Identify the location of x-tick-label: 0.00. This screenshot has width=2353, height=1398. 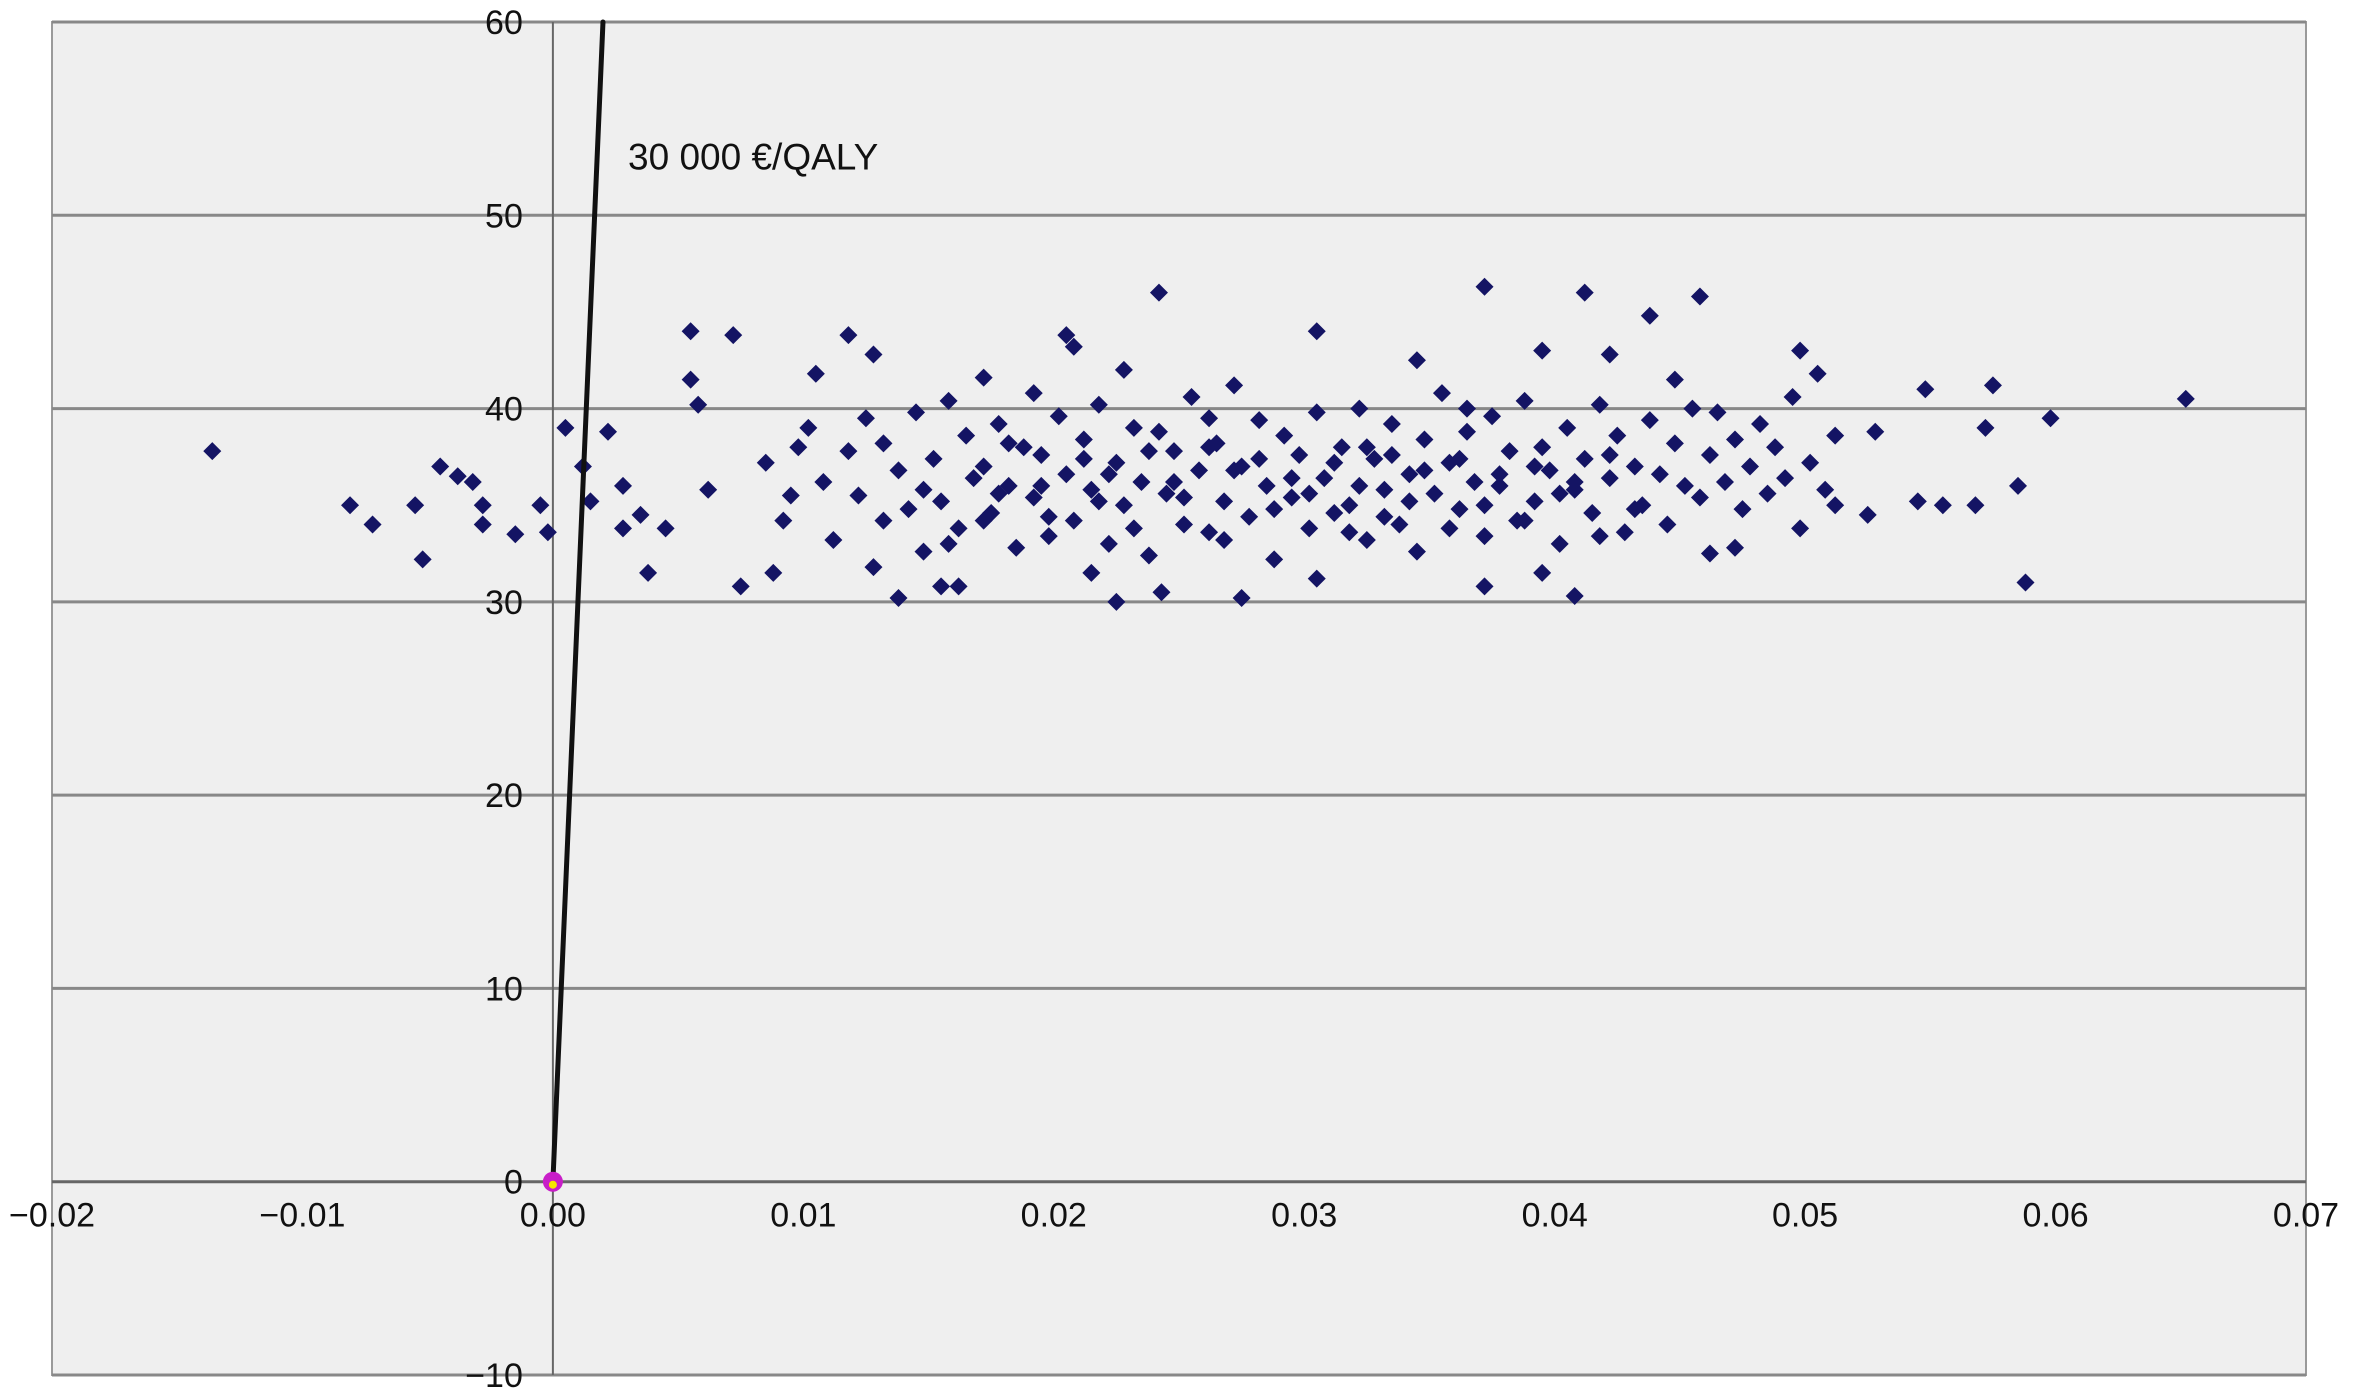
(553, 1216).